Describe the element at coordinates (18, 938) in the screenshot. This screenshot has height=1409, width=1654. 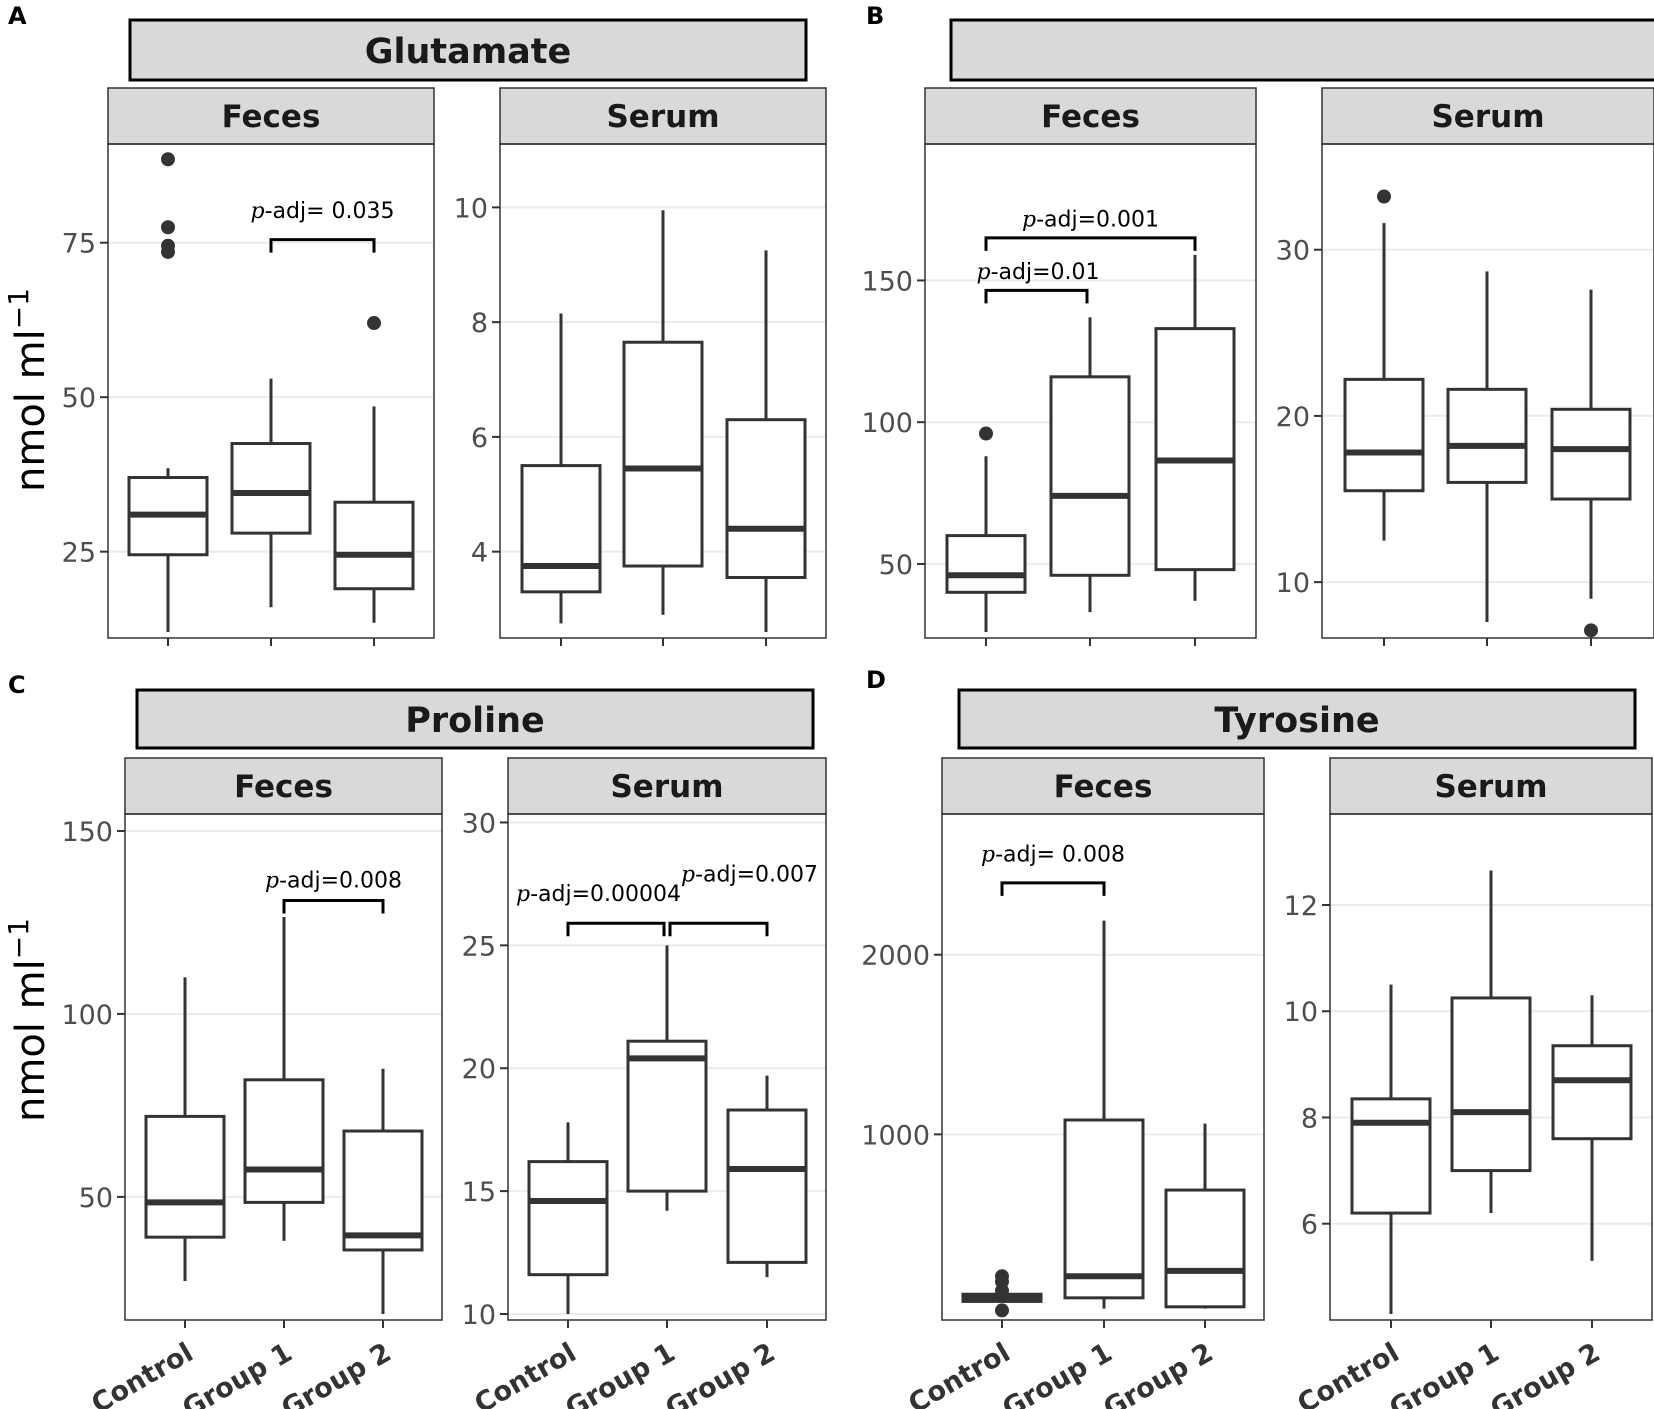
I see `y-axis-superscript: −1` at that location.